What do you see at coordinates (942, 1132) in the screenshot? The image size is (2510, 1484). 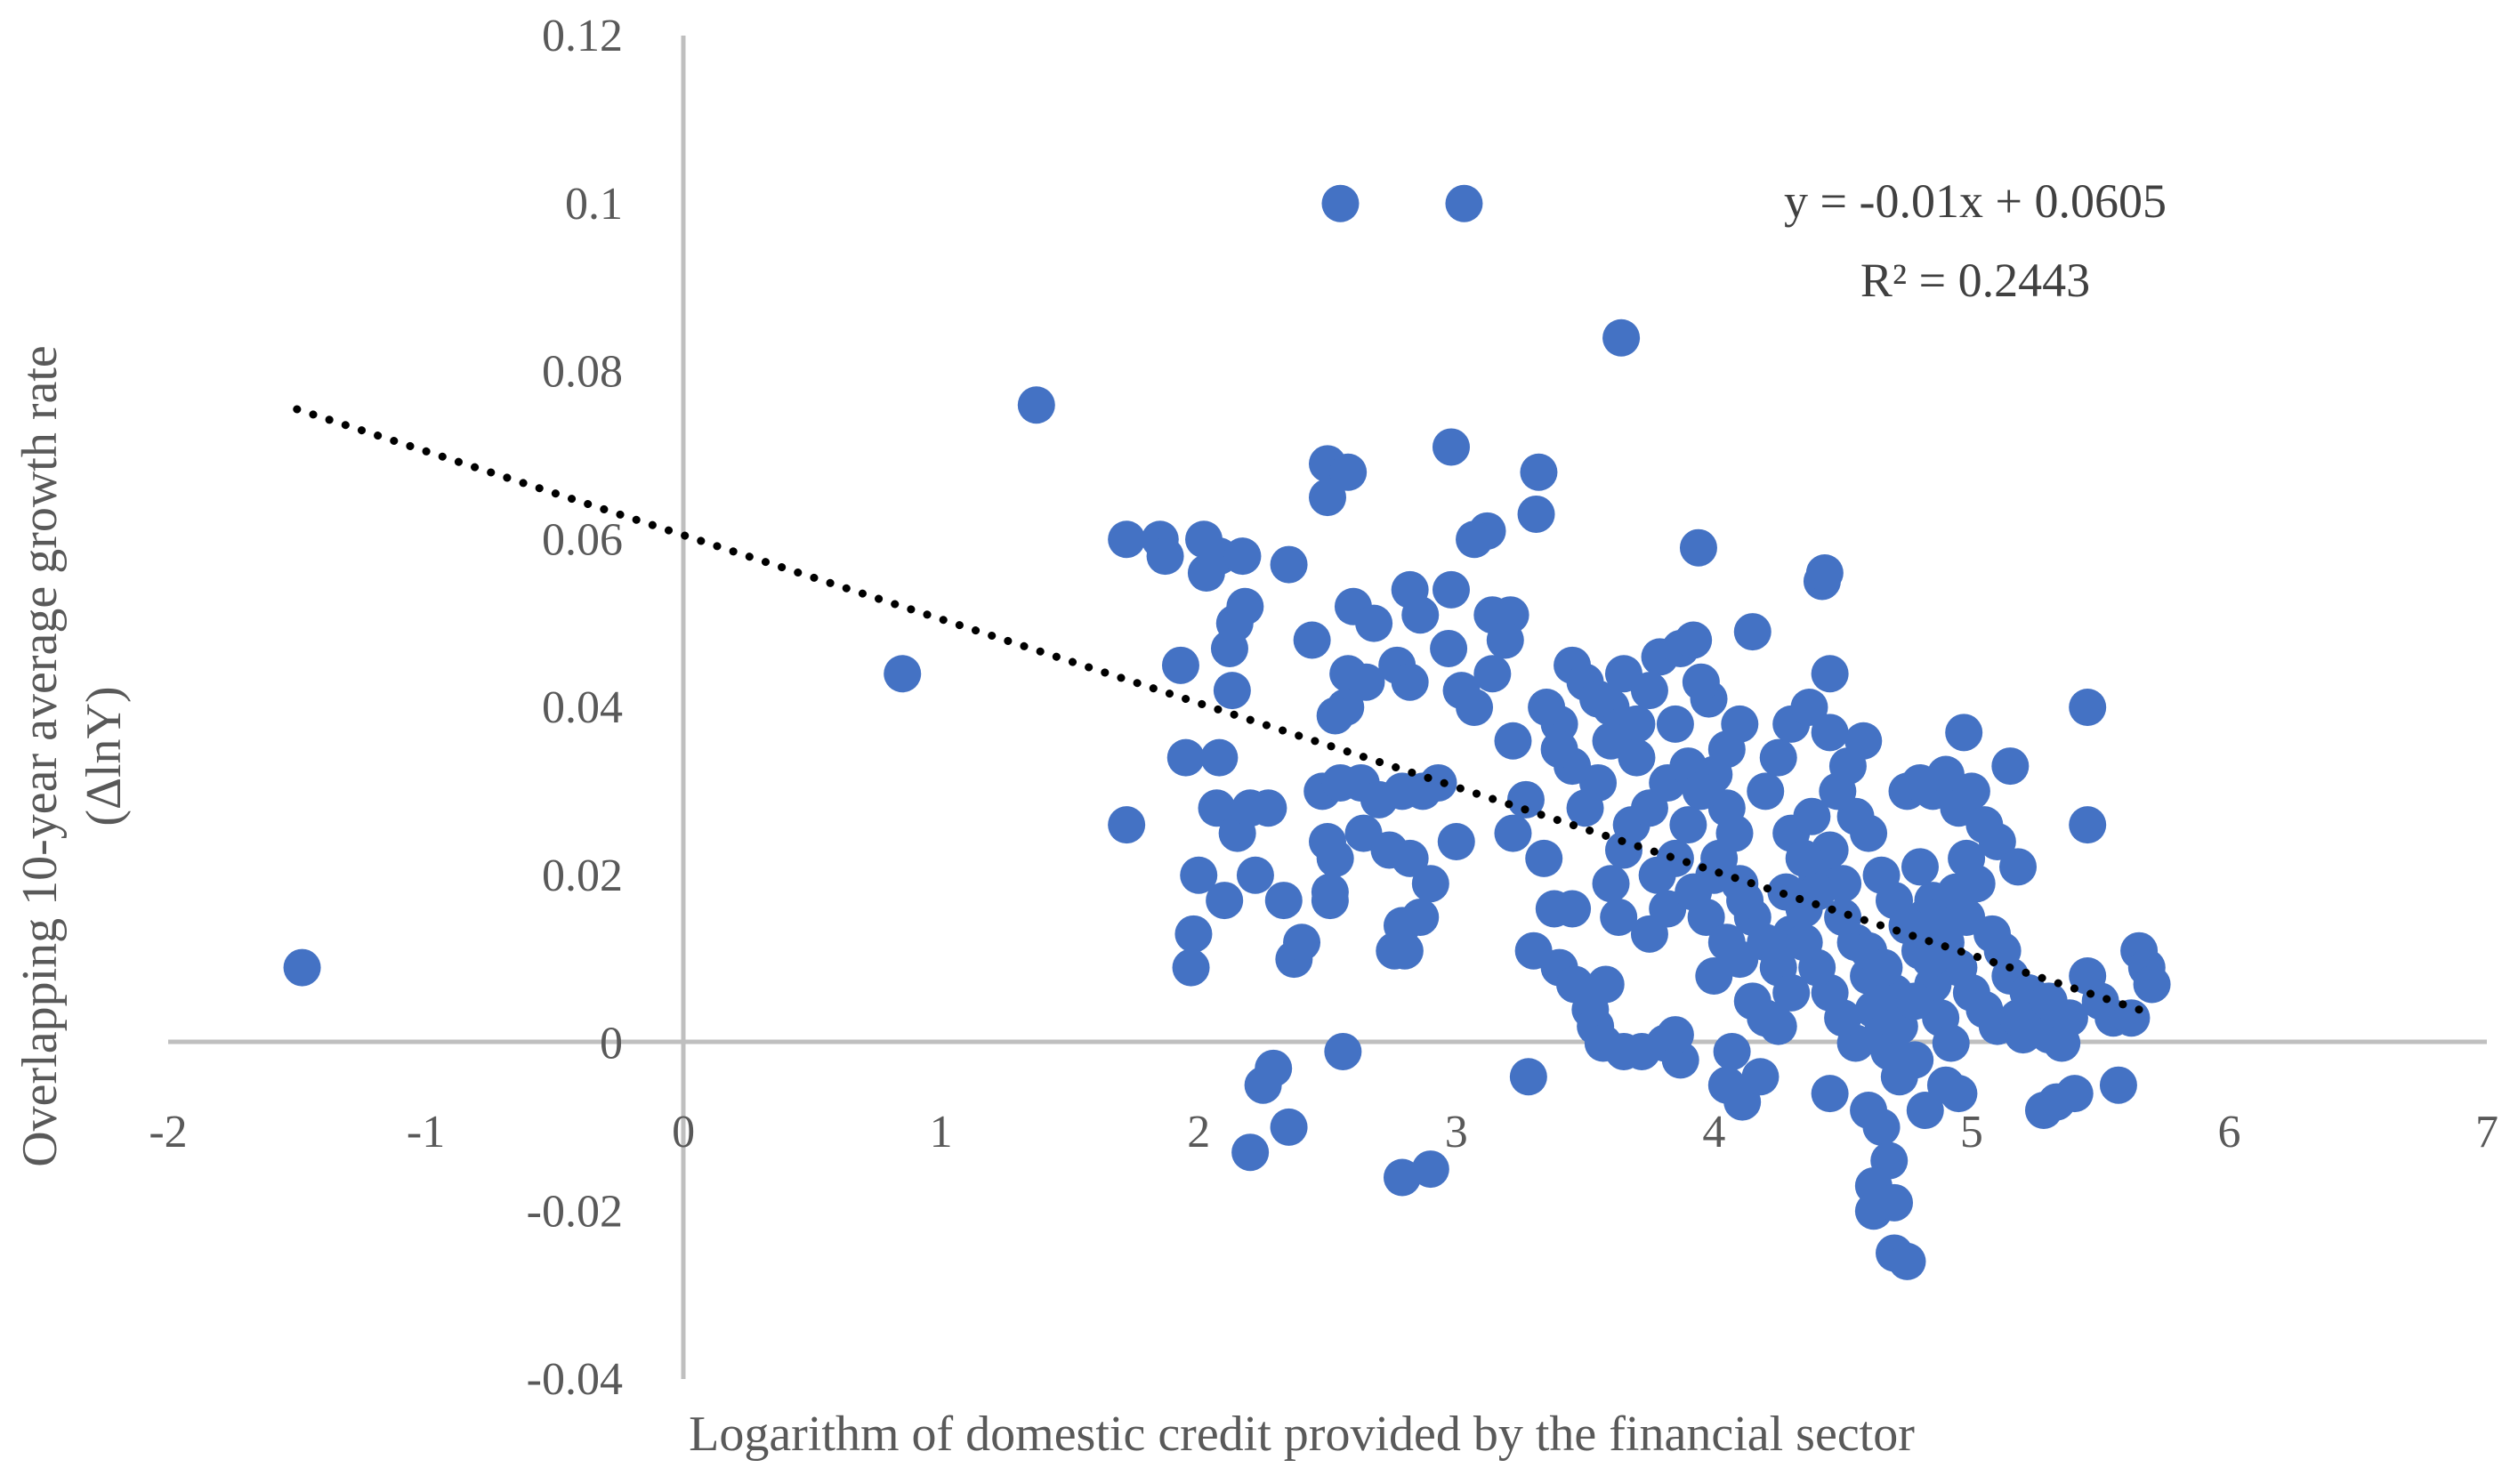 I see `x-tick-label: 1` at bounding box center [942, 1132].